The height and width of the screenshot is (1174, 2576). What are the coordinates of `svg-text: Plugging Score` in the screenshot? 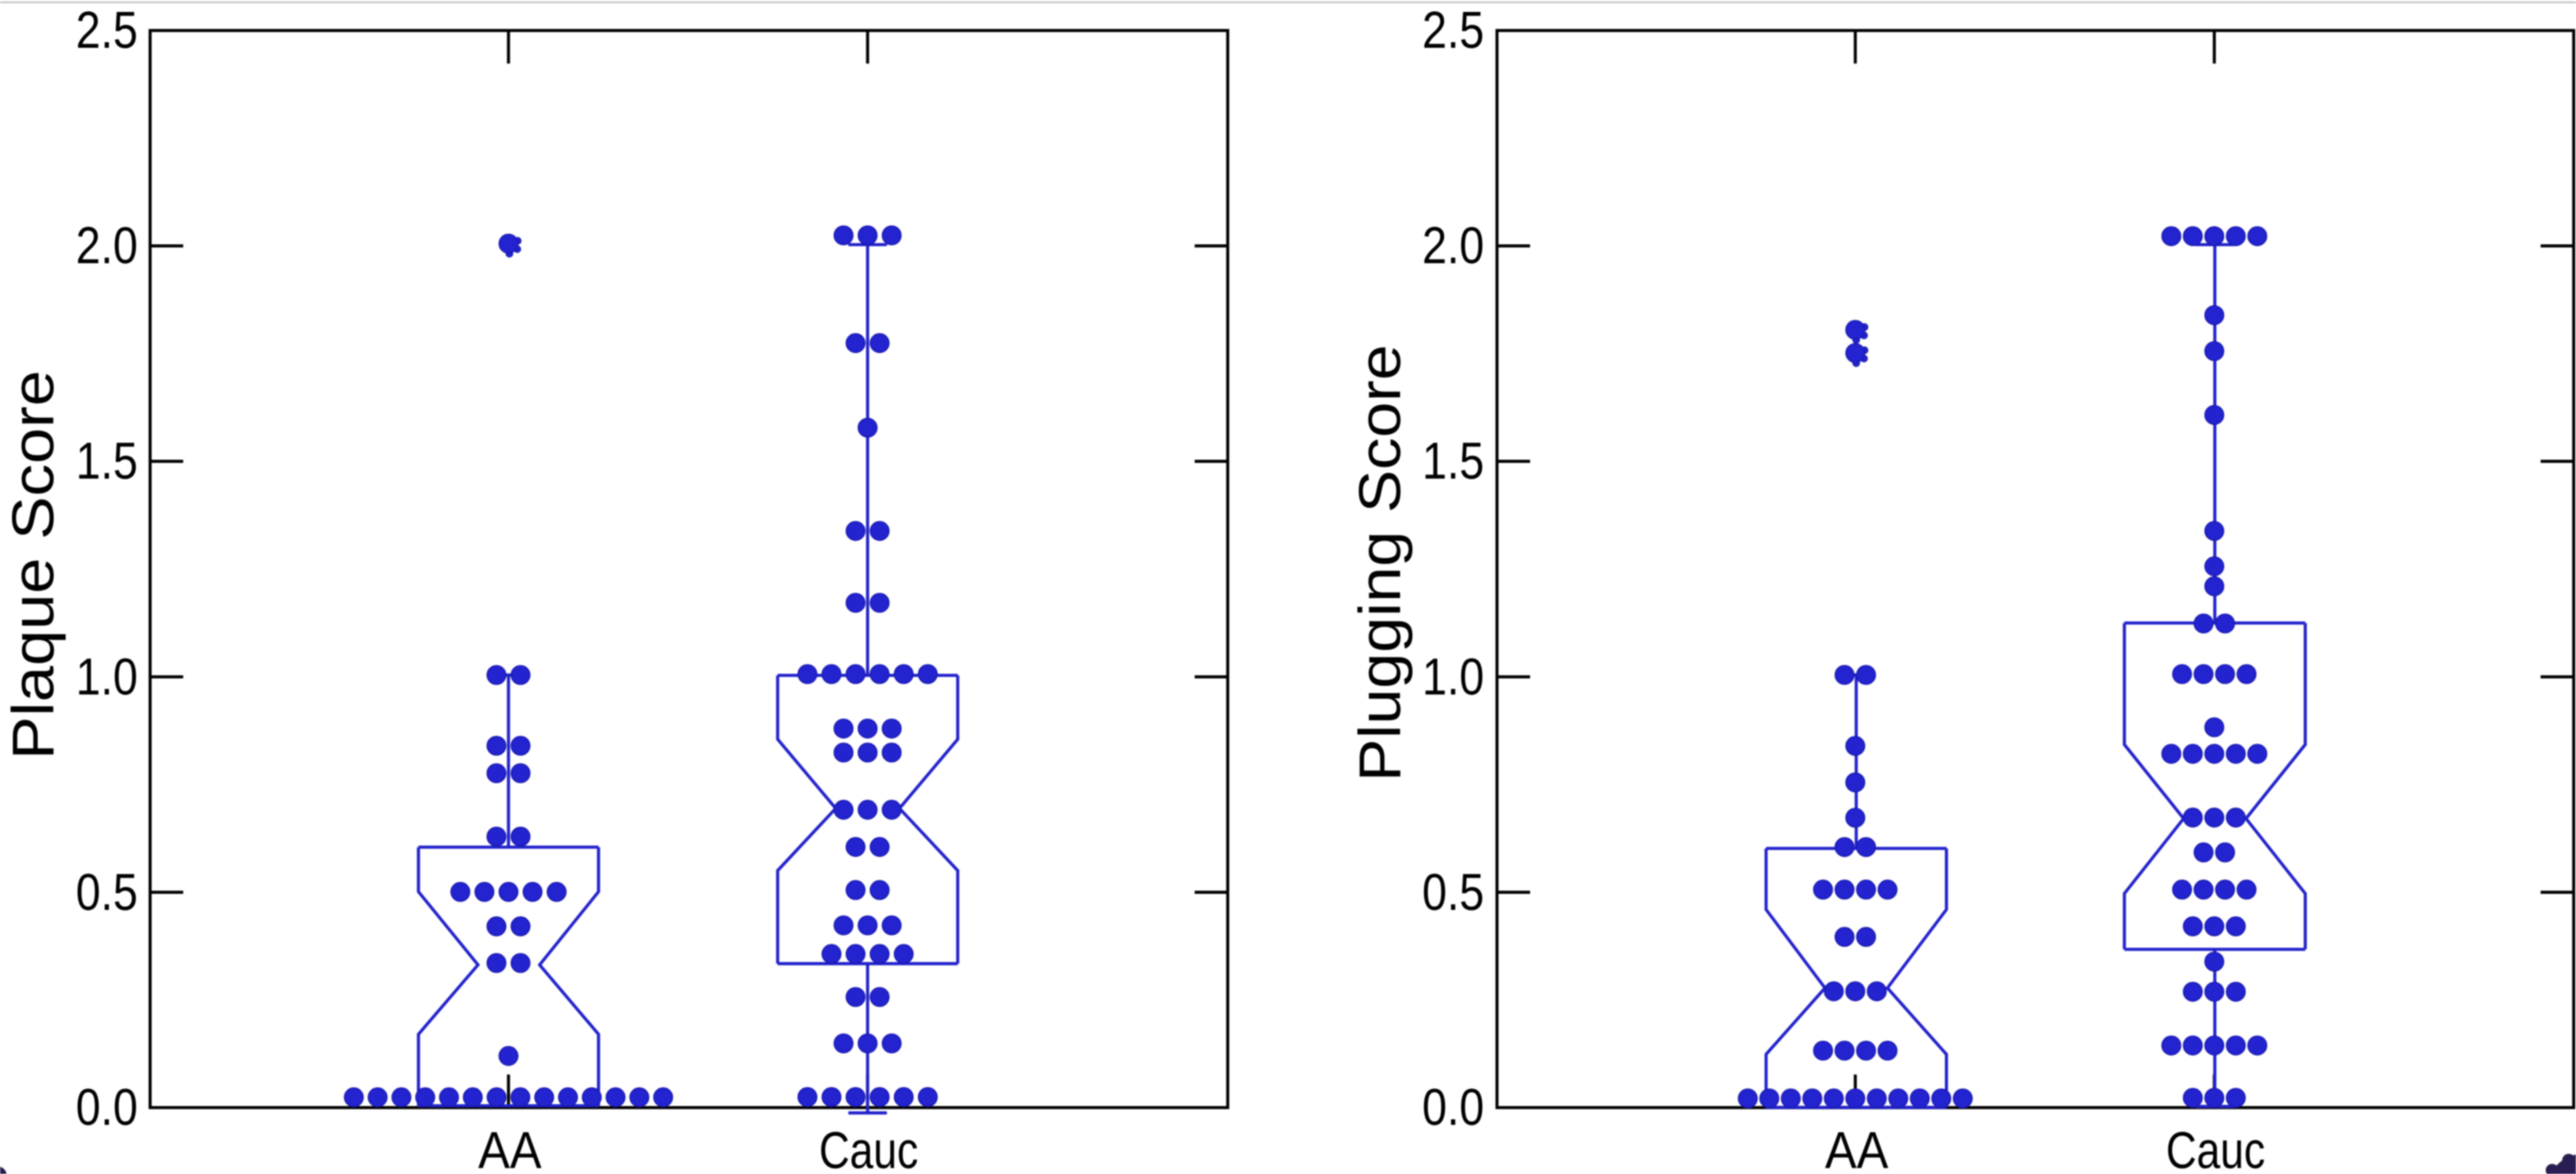 It's located at (1380, 563).